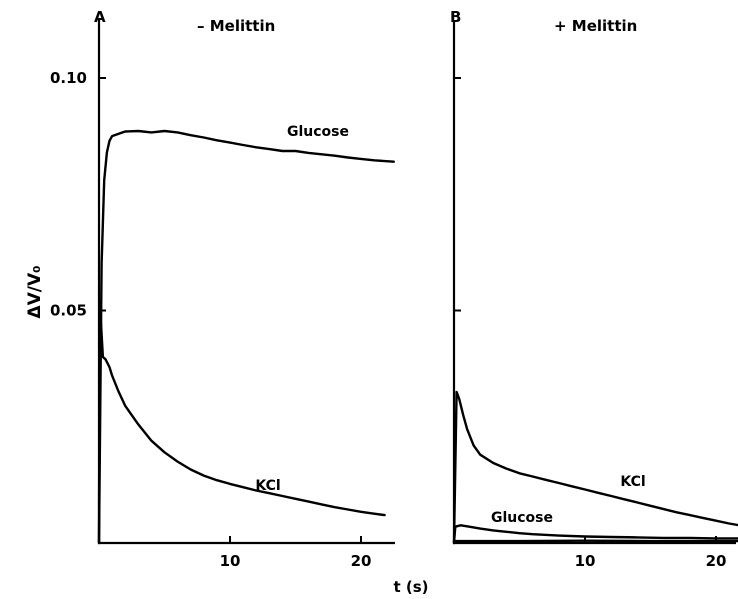  Describe the element at coordinates (595, 26) in the screenshot. I see `panel-b-title: + Melittin` at that location.